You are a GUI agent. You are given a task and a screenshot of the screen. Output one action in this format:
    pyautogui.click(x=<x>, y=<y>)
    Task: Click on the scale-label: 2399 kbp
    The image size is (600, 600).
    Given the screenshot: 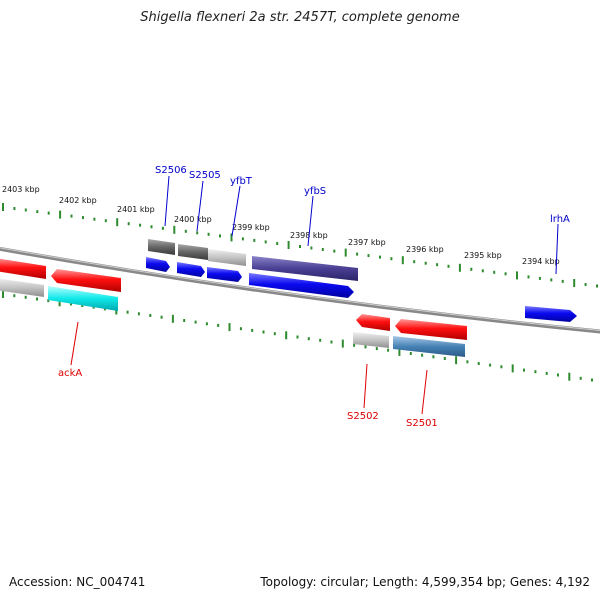 What is the action you would take?
    pyautogui.click(x=251, y=227)
    